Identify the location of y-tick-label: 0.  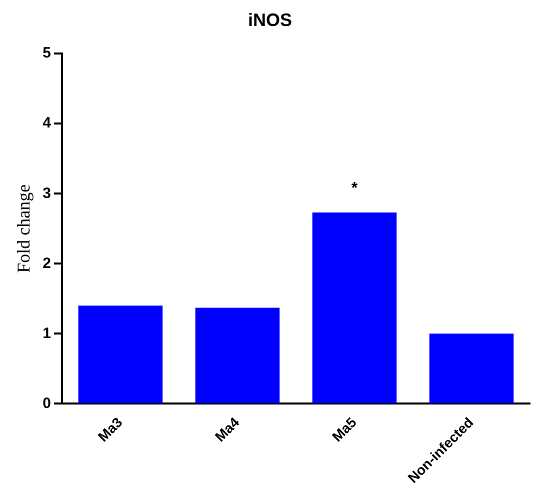
(46, 403).